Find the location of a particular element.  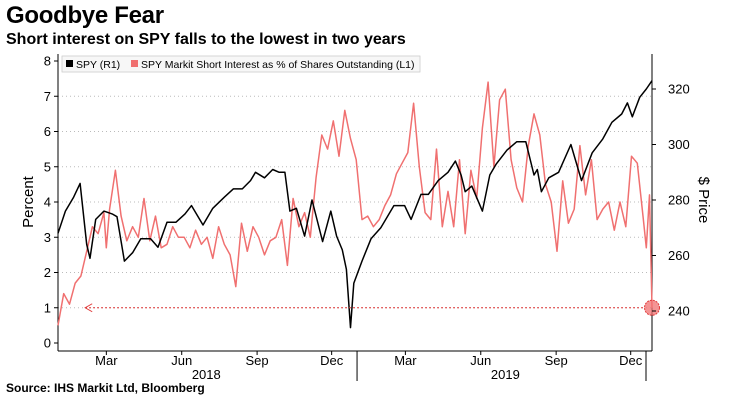

right-tick-label: 300 is located at coordinates (679, 144).